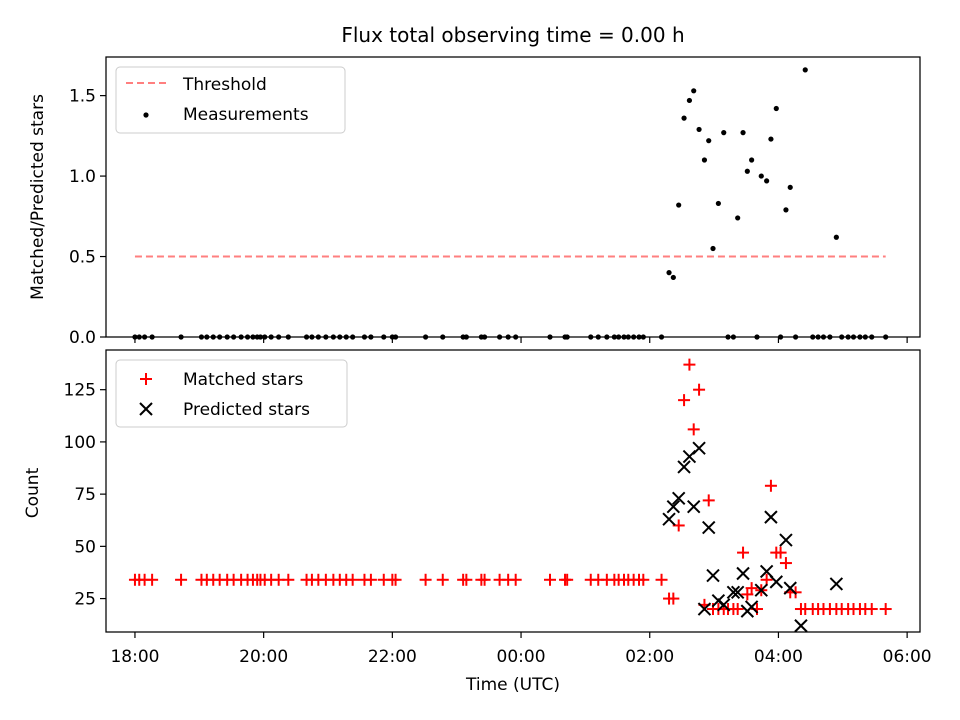  What do you see at coordinates (82, 338) in the screenshot?
I see `y-tick-label: 0.0` at bounding box center [82, 338].